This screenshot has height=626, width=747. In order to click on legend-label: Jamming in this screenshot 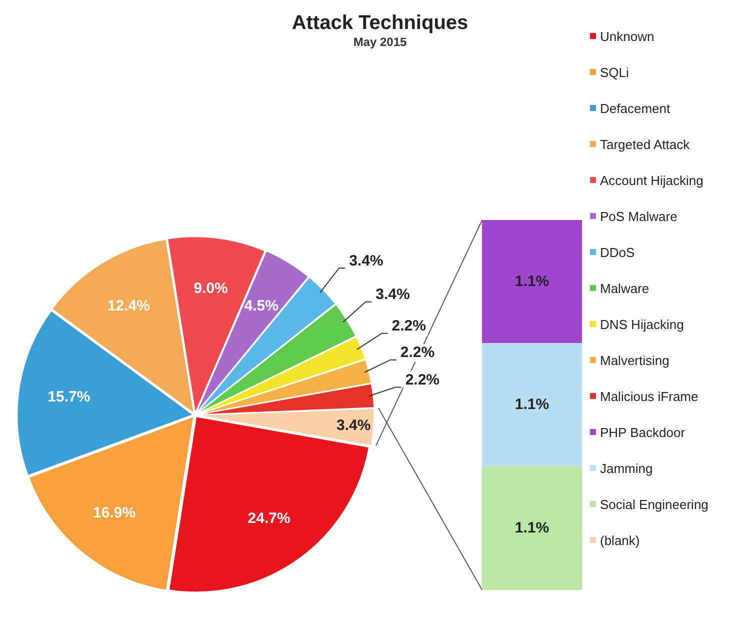, I will do `click(626, 468)`.